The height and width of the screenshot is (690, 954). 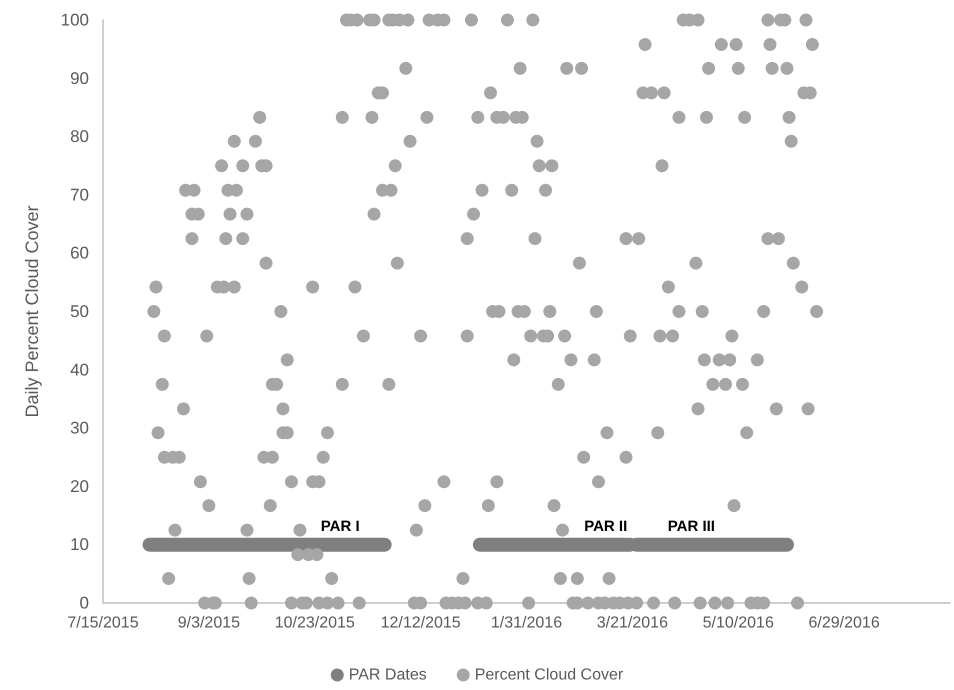 I want to click on x-tick-label: 5/10/2016, so click(x=738, y=623).